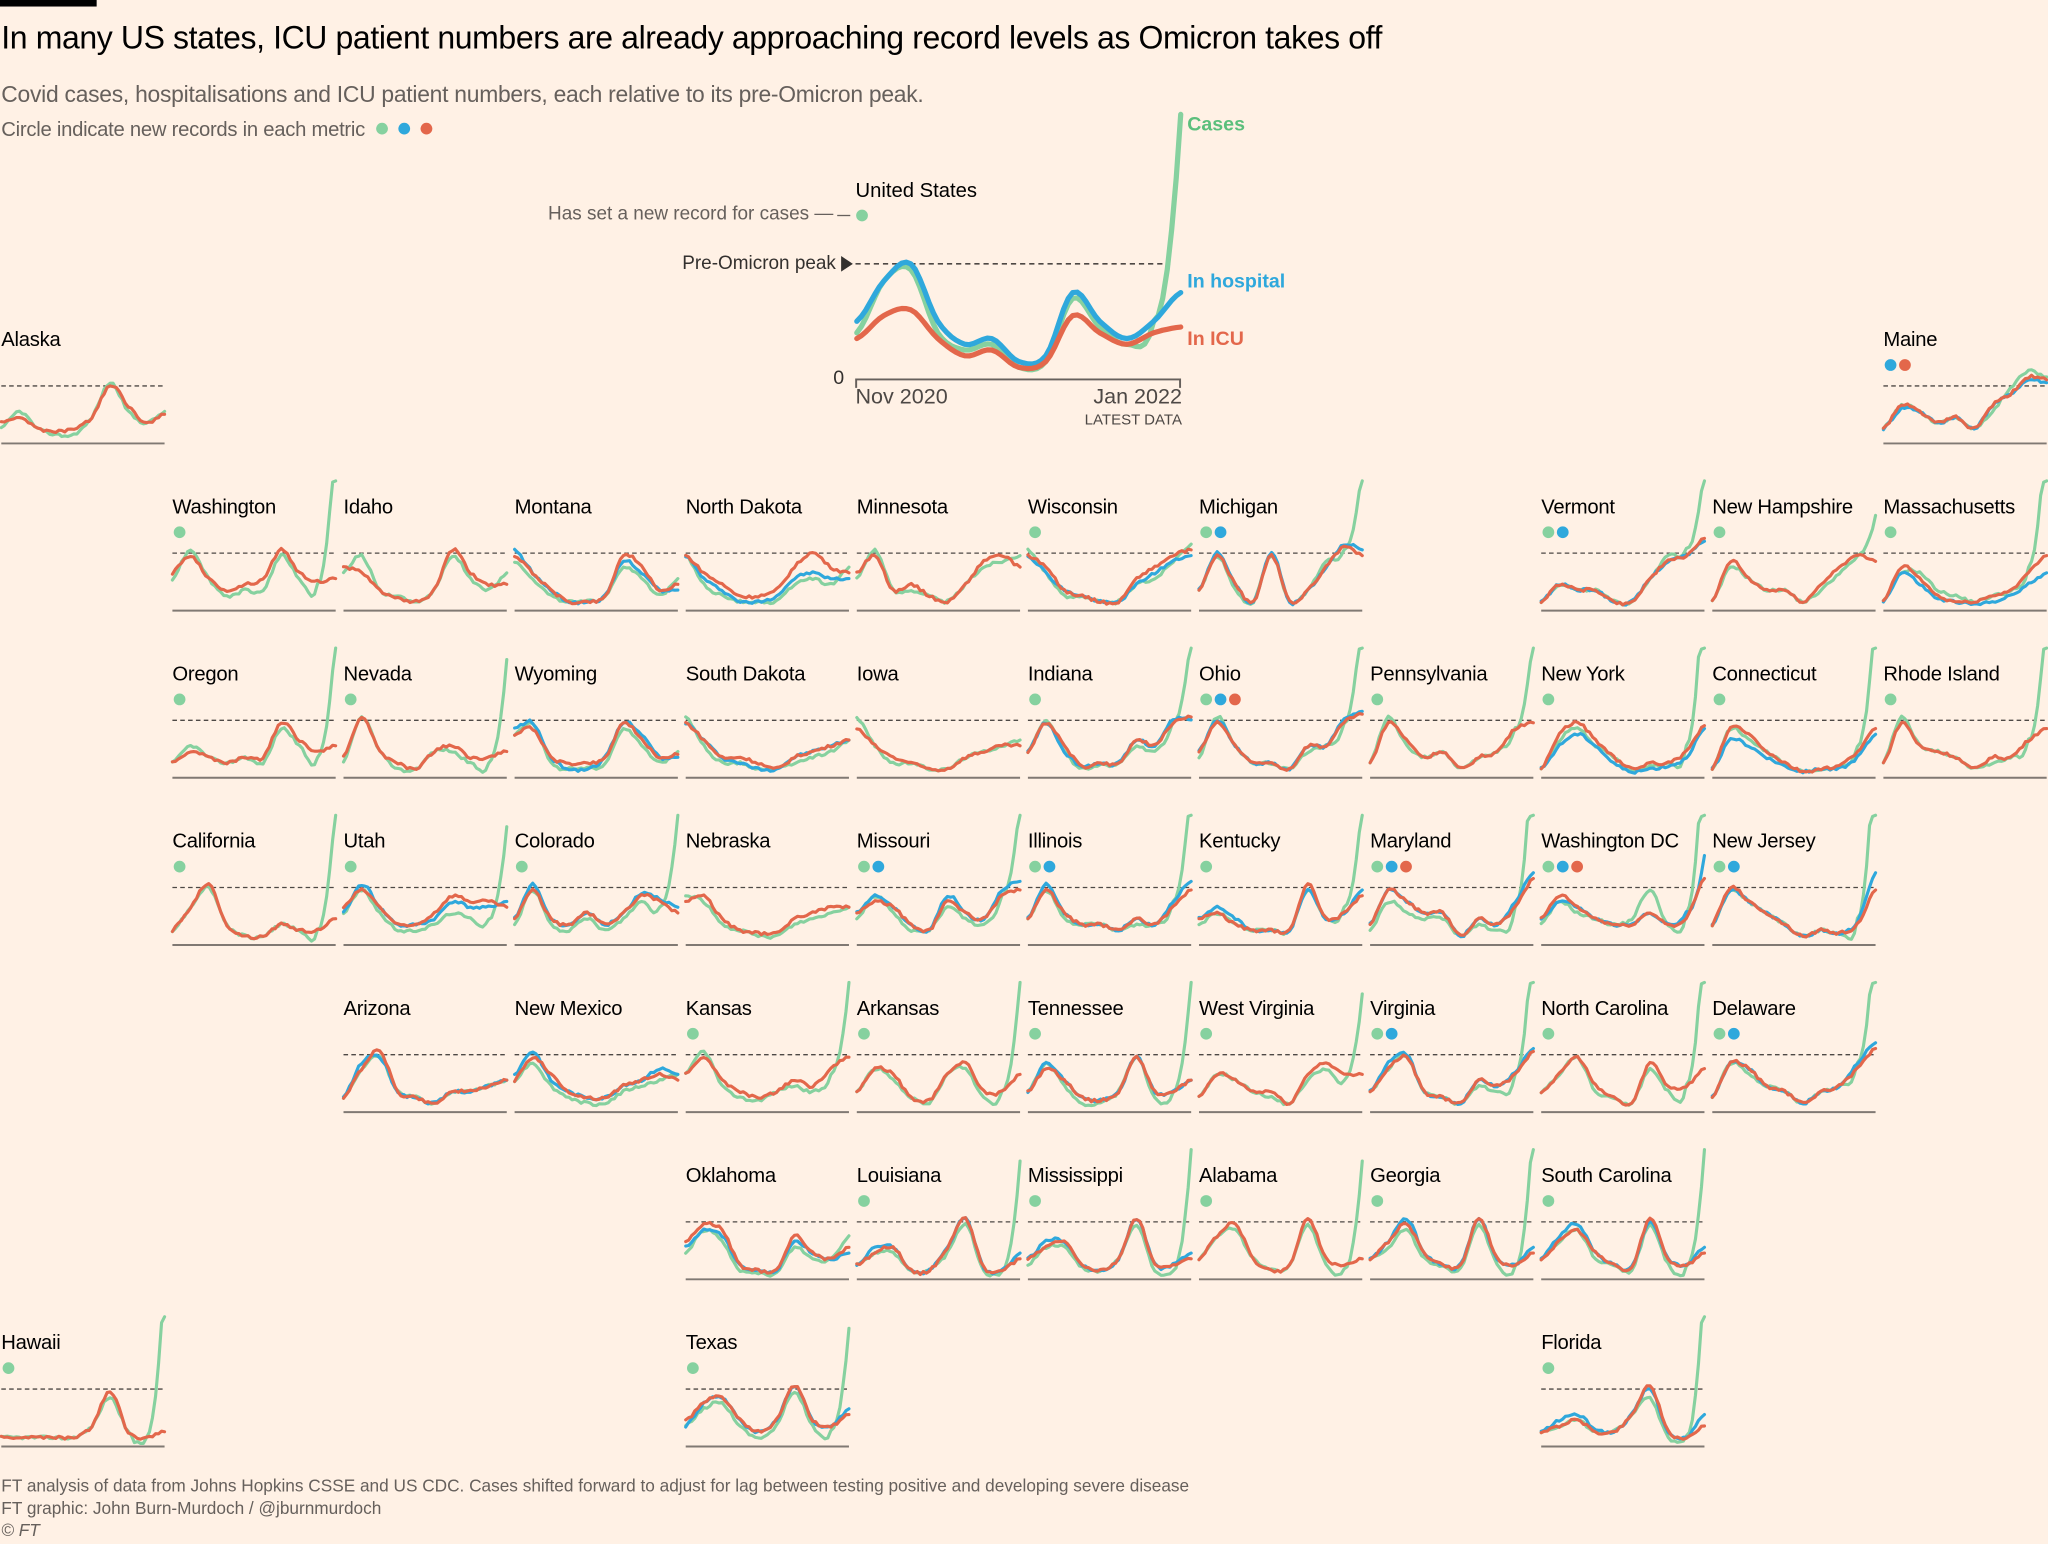 This screenshot has height=1544, width=2048. What do you see at coordinates (1055, 841) in the screenshot?
I see `state-name: Illinois` at bounding box center [1055, 841].